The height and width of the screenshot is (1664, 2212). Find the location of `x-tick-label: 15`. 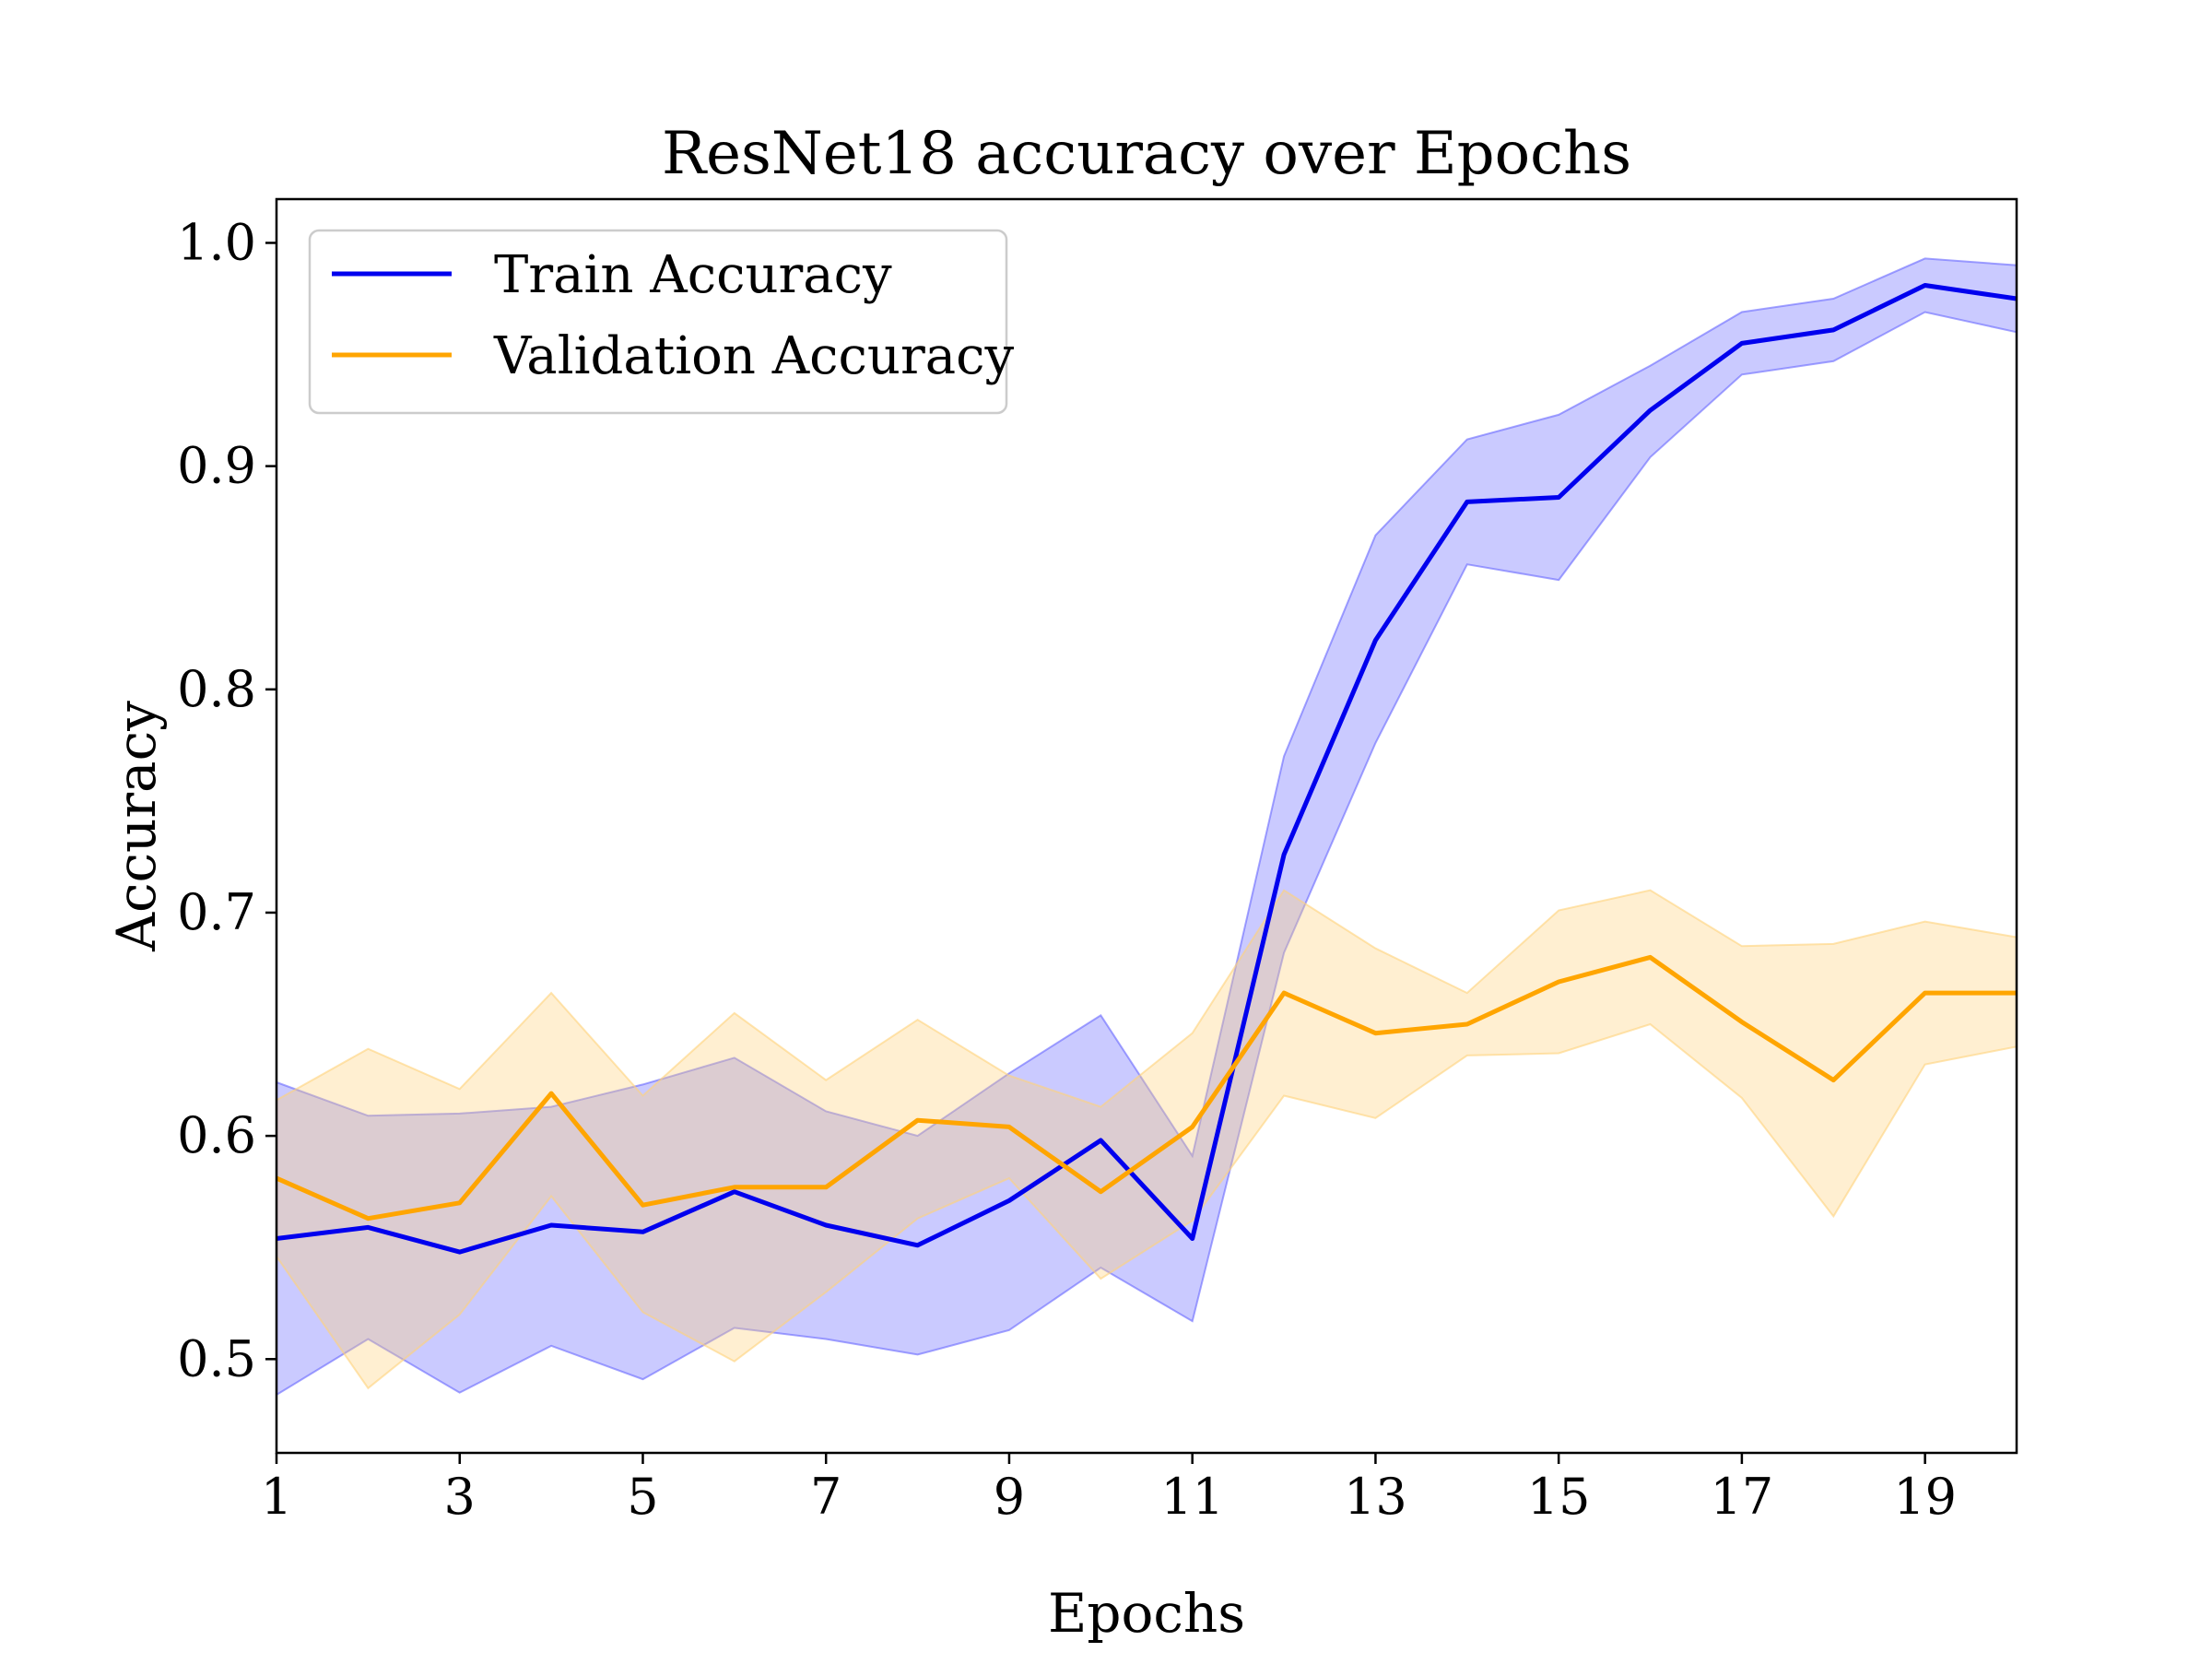

x-tick-label: 15 is located at coordinates (1559, 1497).